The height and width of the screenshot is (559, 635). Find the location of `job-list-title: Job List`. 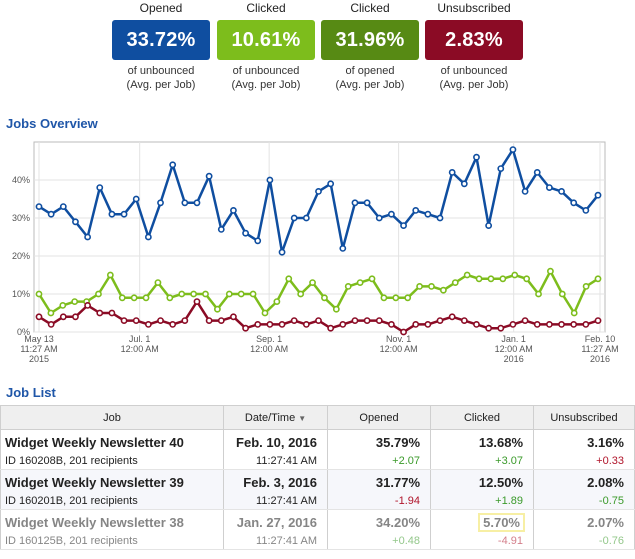

job-list-title: Job List is located at coordinates (31, 392).